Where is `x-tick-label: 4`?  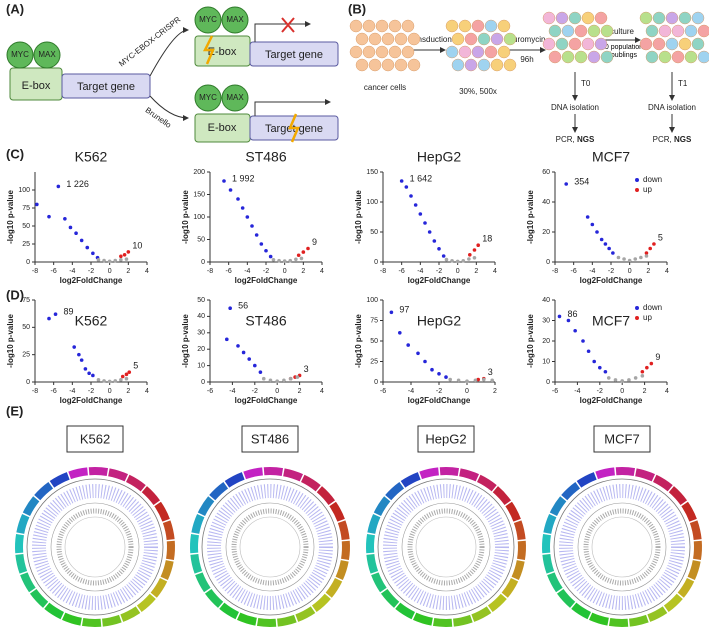 x-tick-label: 4 is located at coordinates (147, 391).